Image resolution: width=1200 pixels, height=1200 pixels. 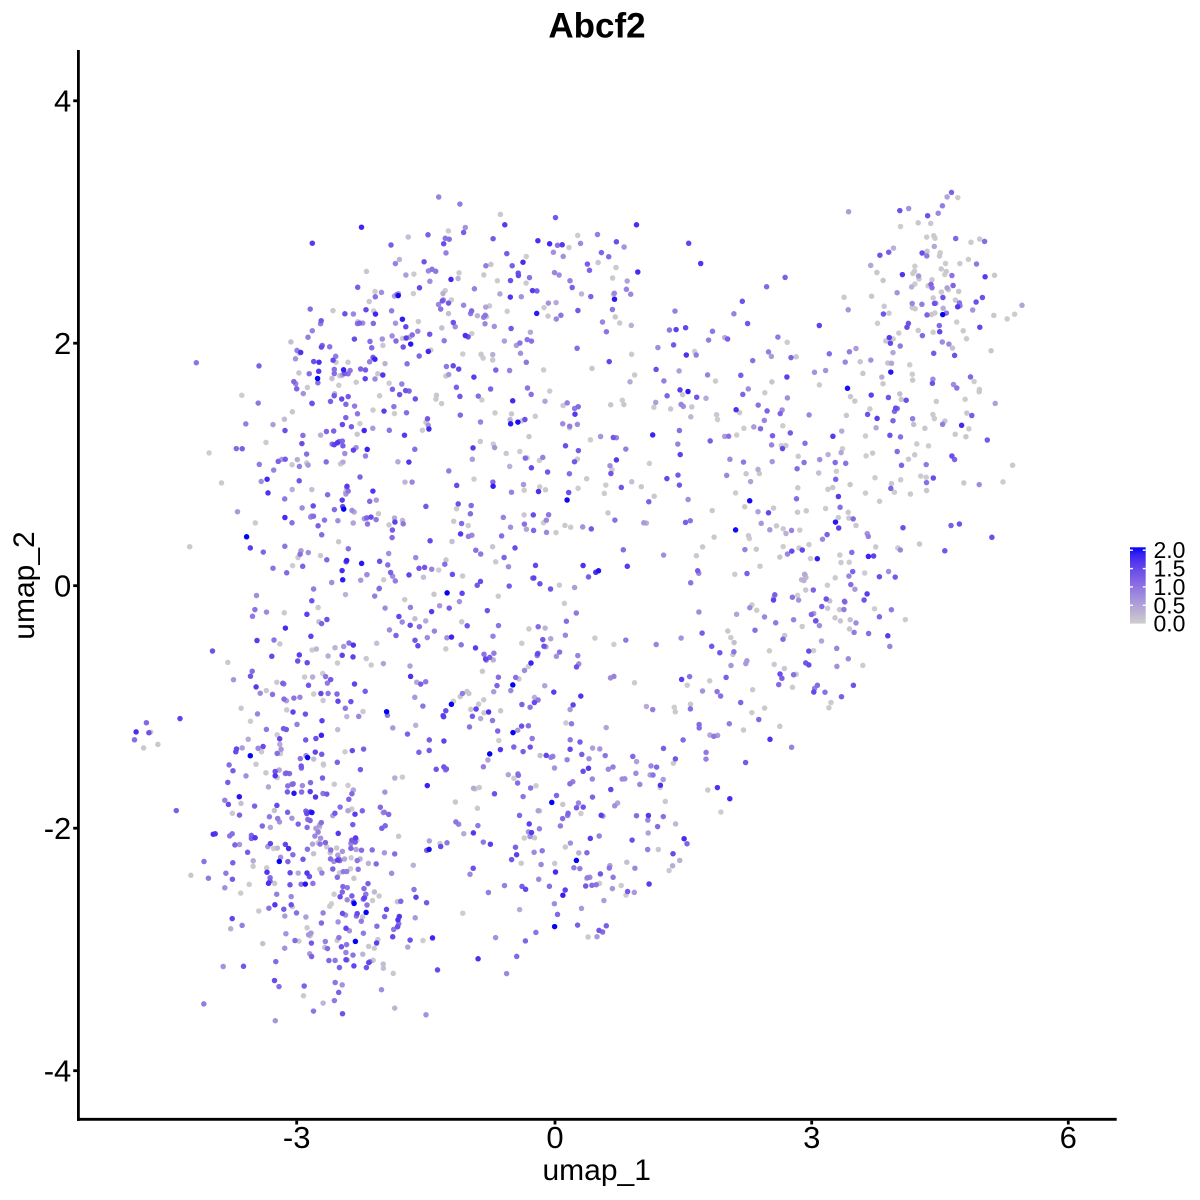 I want to click on svg-text: -2, so click(x=58, y=828).